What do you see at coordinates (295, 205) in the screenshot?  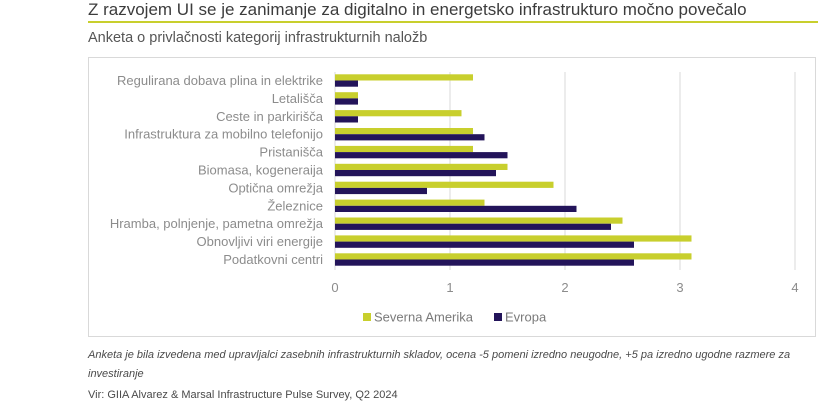 I see `category-label: Železnice` at bounding box center [295, 205].